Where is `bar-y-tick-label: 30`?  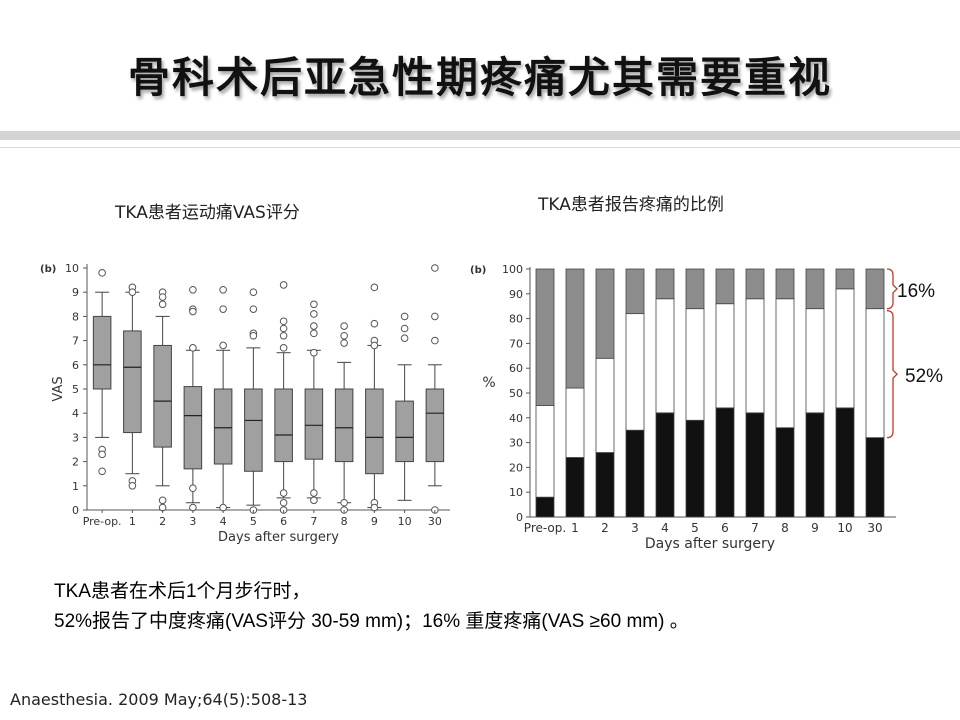
bar-y-tick-label: 30 is located at coordinates (516, 443).